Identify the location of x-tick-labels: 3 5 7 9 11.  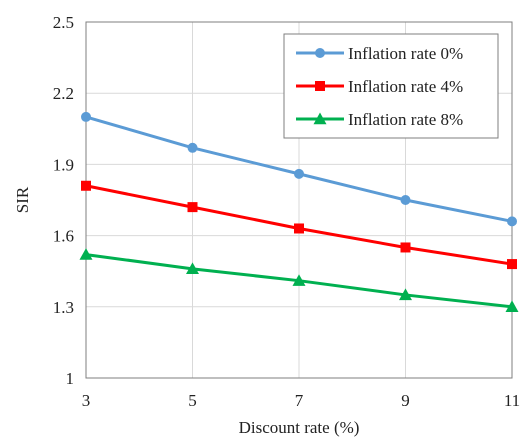
(301, 400).